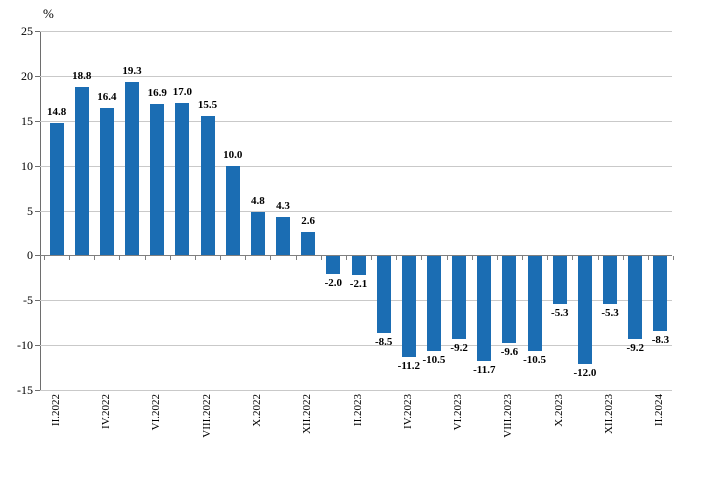  I want to click on x-axis-label: II.2023, so click(357, 410).